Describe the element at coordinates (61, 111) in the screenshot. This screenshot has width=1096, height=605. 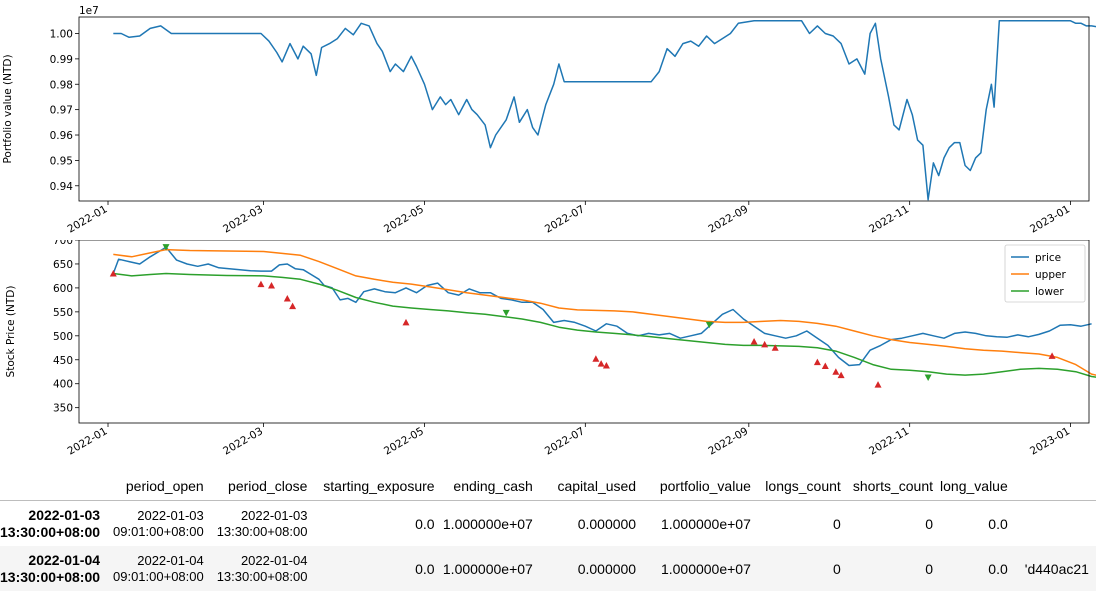
I see `y-tick-label: 0.97` at that location.